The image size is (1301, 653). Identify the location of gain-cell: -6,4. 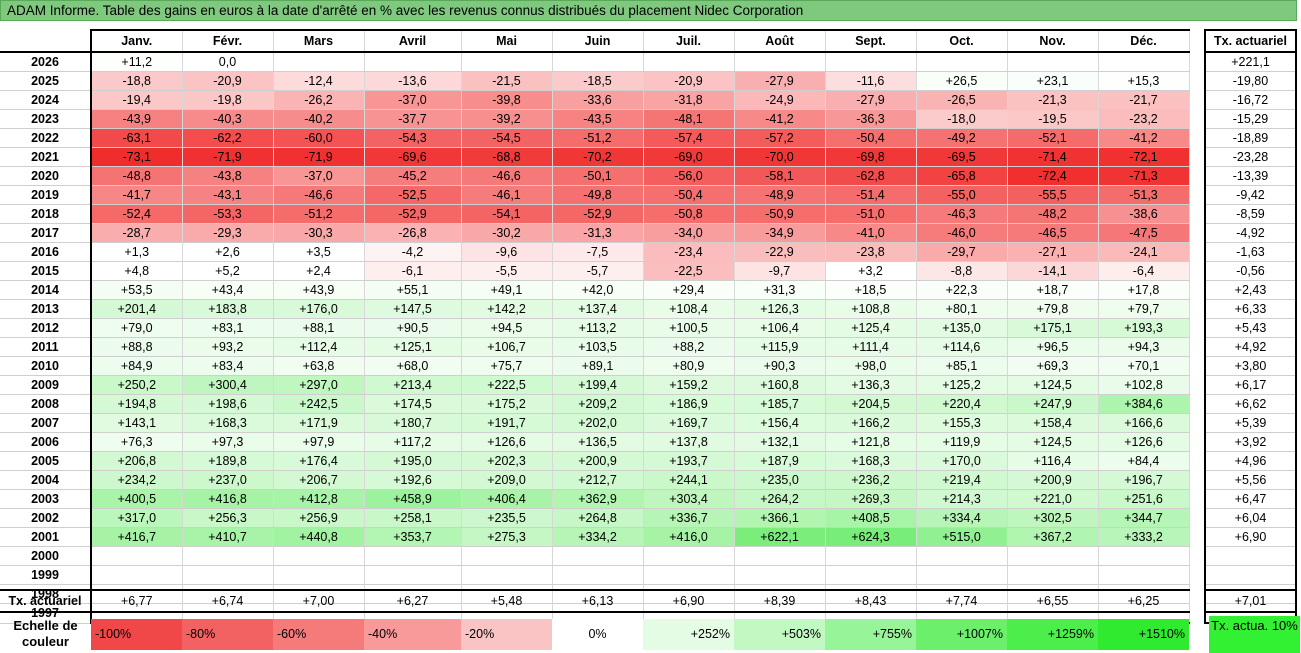
(1144, 271).